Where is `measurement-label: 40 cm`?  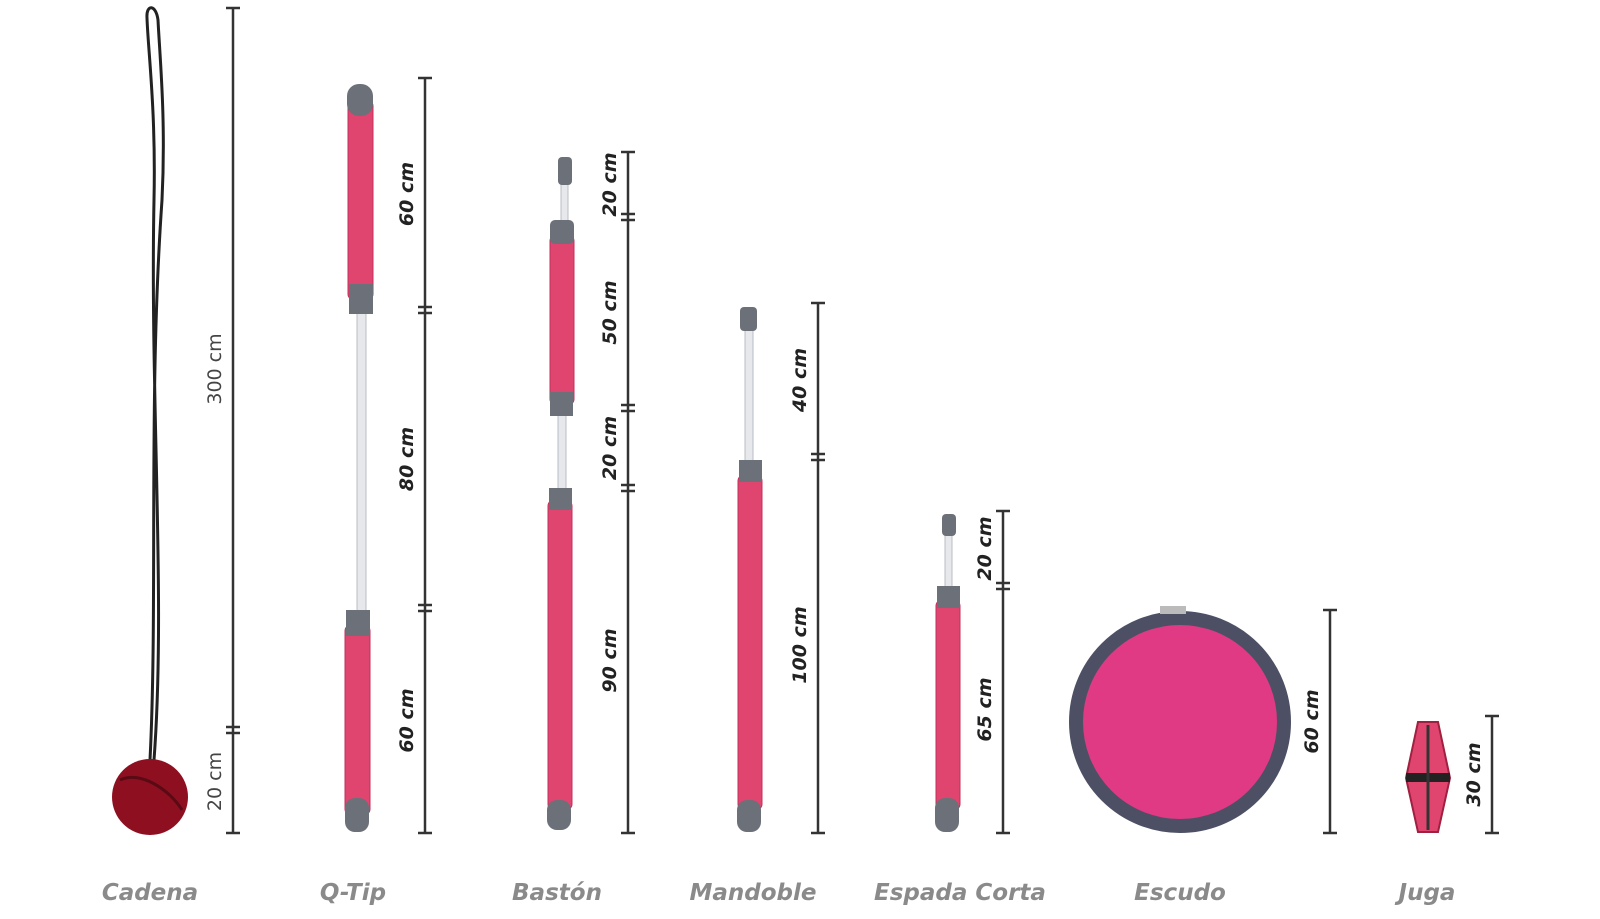
measurement-label: 40 cm is located at coordinates (800, 380).